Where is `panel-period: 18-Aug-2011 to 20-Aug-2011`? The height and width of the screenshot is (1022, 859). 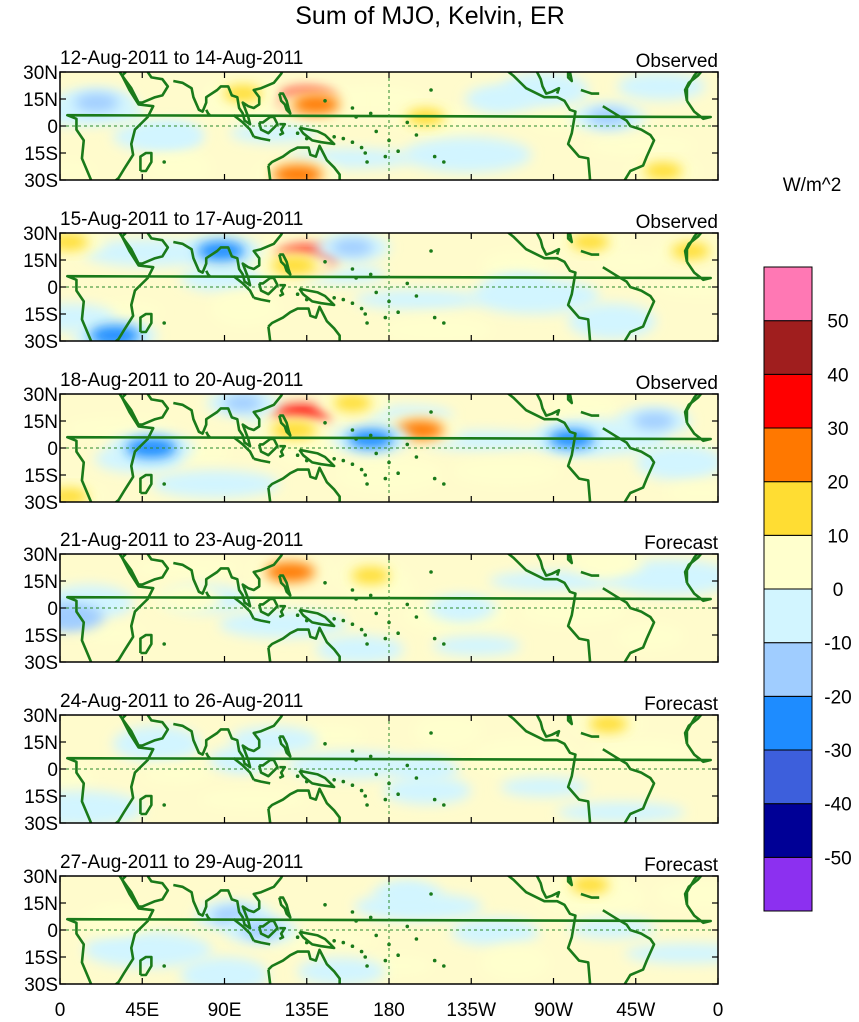 panel-period: 18-Aug-2011 to 20-Aug-2011 is located at coordinates (181, 380).